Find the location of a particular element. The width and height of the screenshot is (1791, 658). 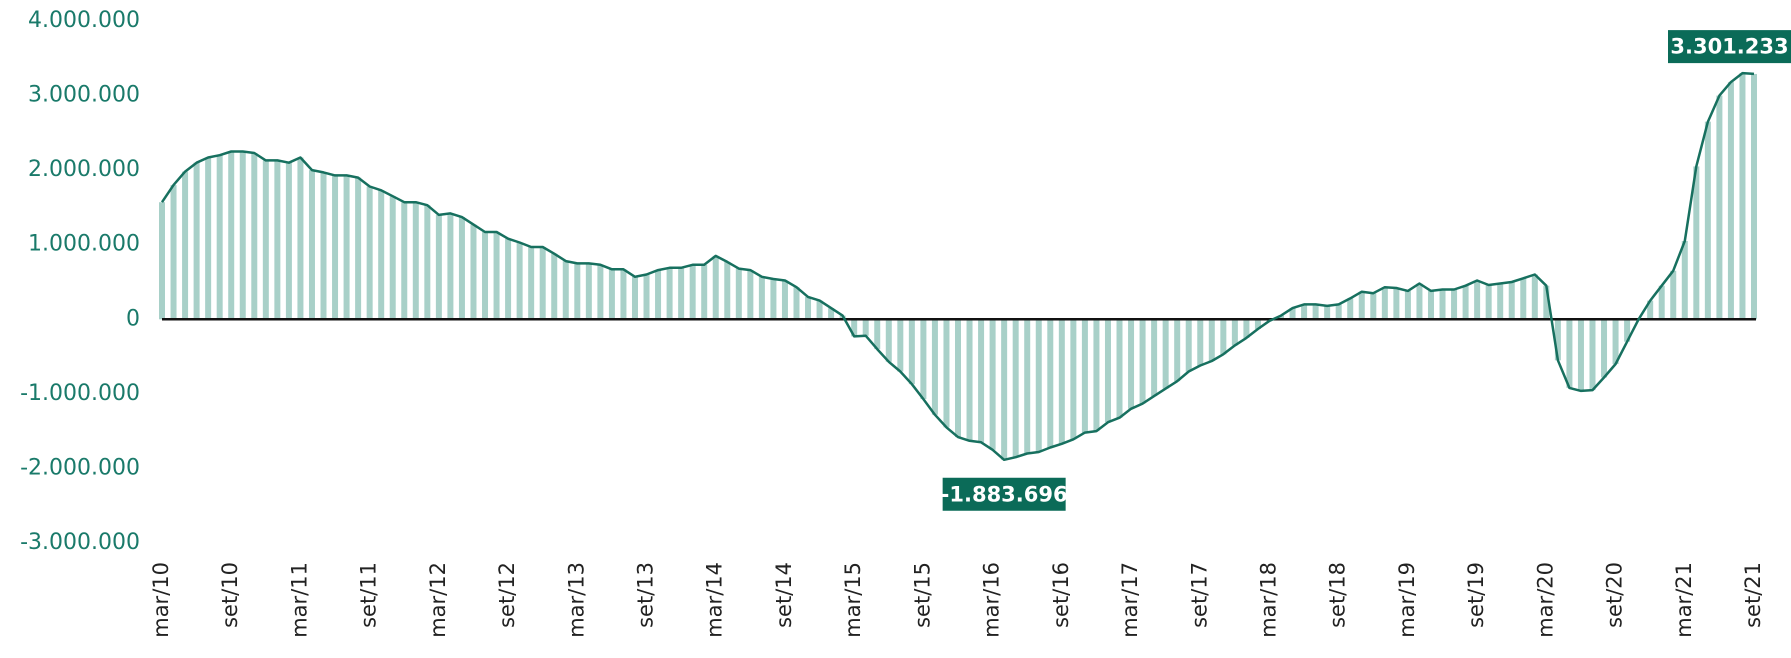

y-tick-label: 4.000.000 is located at coordinates (84, 20).